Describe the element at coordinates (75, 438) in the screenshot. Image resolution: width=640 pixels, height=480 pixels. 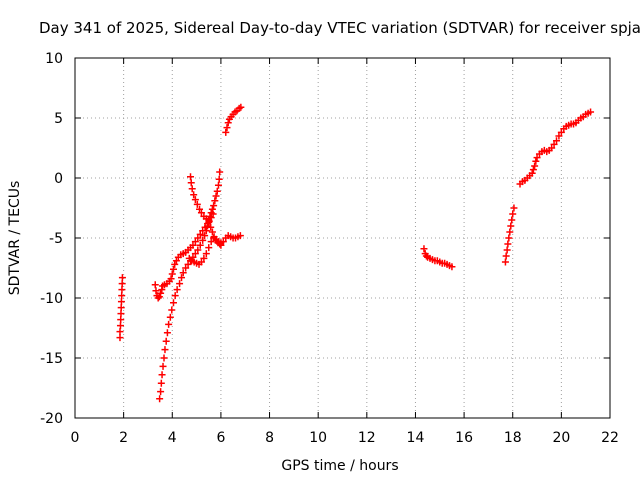
I see `x-tick-label: 0` at that location.